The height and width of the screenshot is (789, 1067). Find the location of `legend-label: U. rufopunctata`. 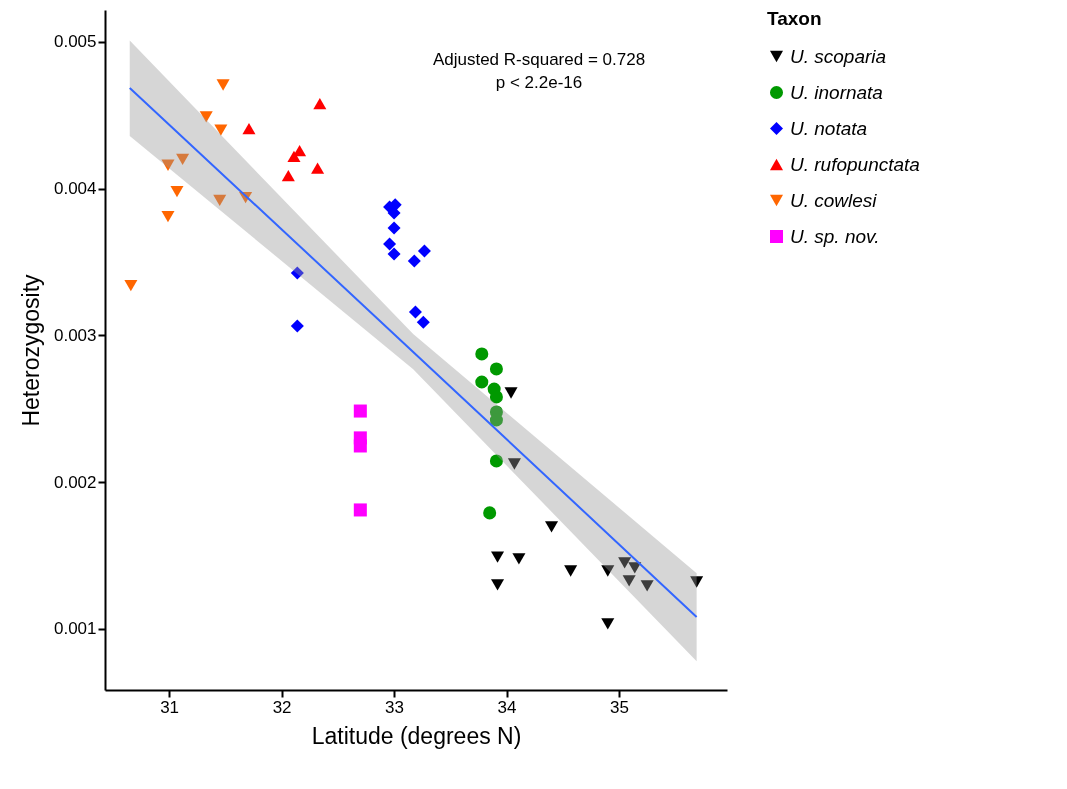

legend-label: U. rufopunctata is located at coordinates (855, 164).